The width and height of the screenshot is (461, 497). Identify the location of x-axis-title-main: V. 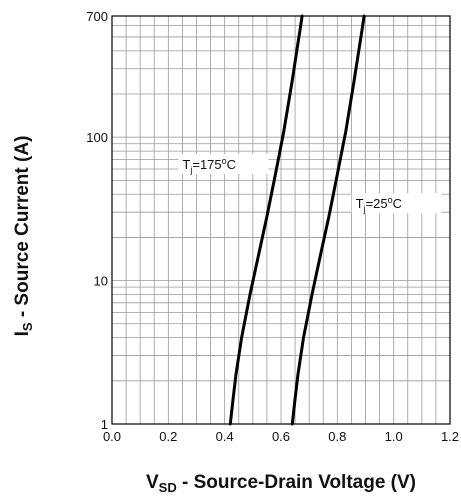
(152, 482).